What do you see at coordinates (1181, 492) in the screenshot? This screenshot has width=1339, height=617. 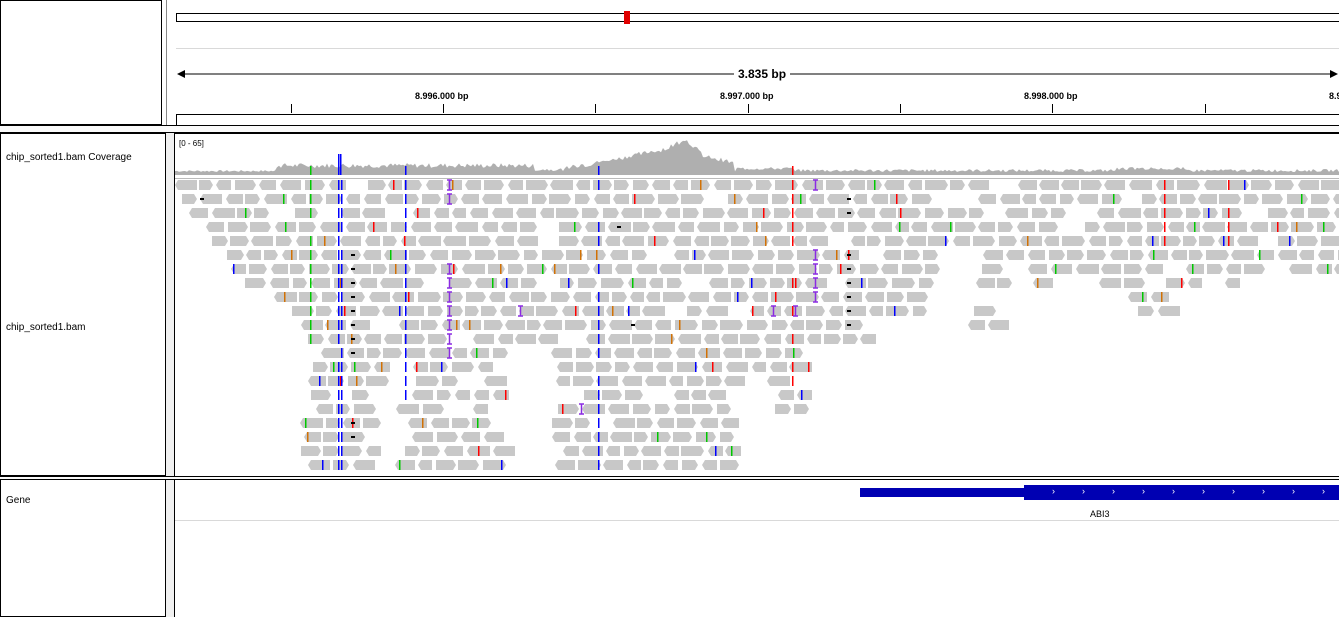 I see `gene-exon` at bounding box center [1181, 492].